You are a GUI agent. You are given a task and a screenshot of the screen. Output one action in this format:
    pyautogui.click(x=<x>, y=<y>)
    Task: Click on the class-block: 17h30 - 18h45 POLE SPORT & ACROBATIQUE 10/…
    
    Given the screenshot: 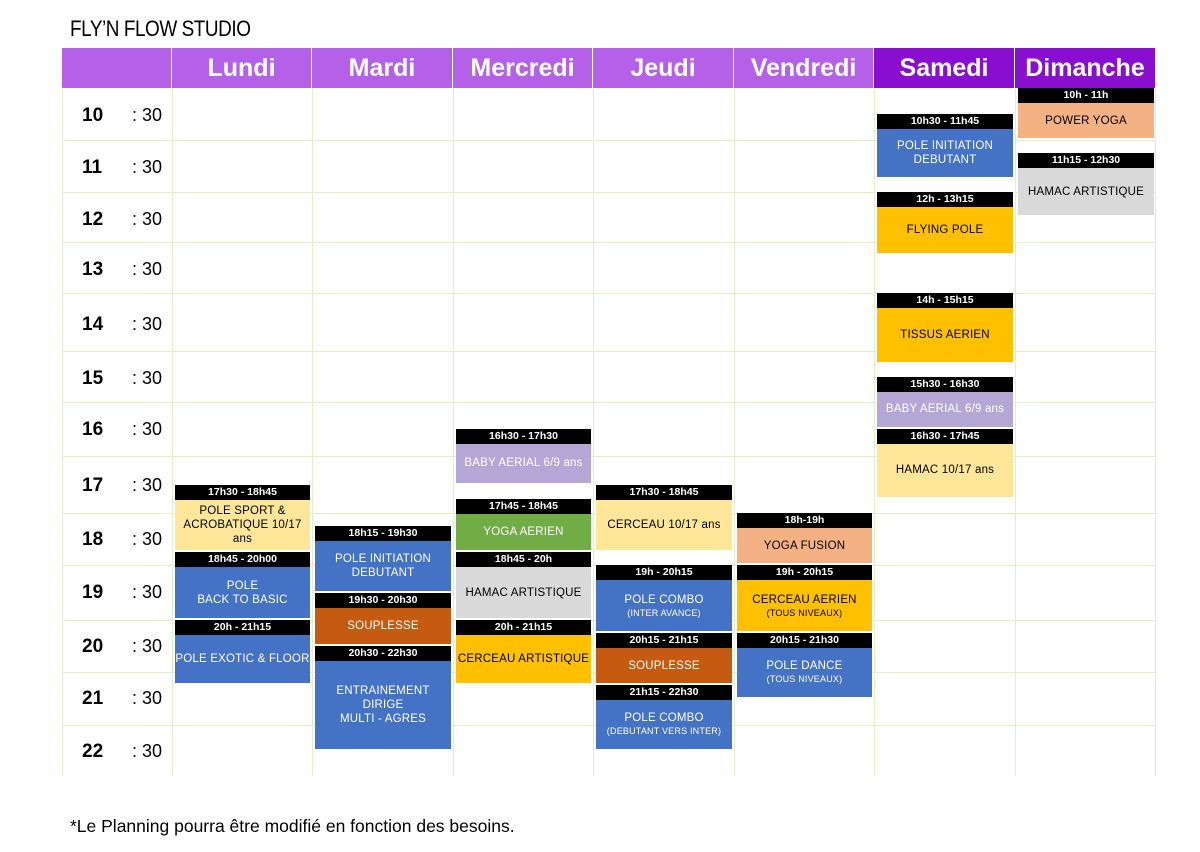 What is the action you would take?
    pyautogui.click(x=242, y=517)
    